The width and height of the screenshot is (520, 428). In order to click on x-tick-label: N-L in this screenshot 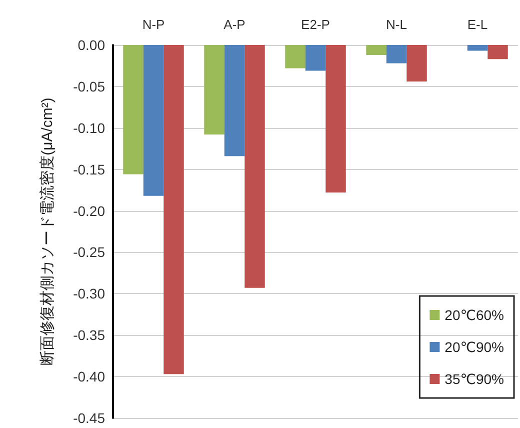, I will do `click(396, 24)`.